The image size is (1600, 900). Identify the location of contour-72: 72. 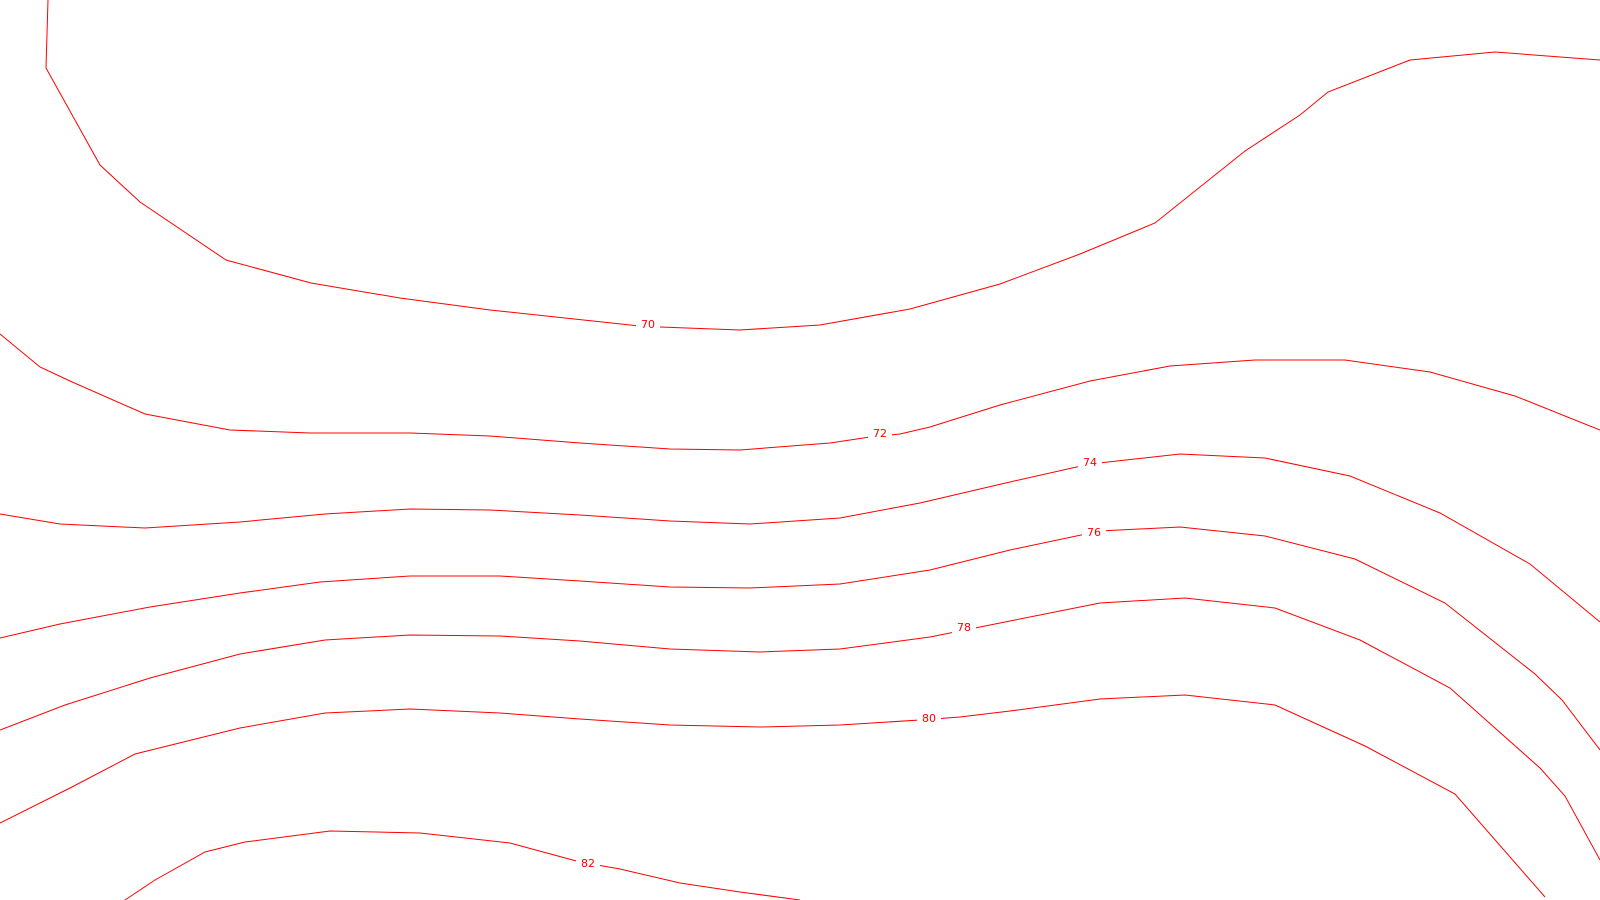
(800, 392).